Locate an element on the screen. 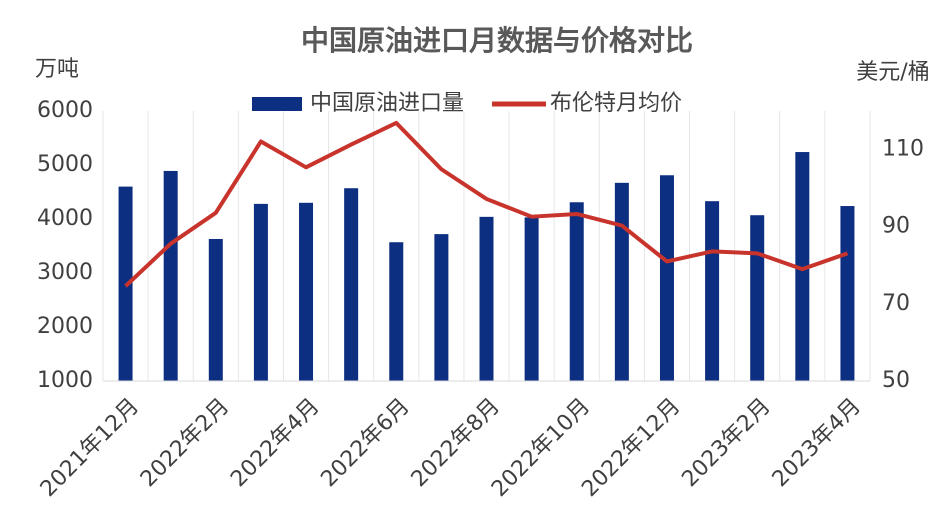 This screenshot has width=946, height=526. x-tick-label: 2023年2月 is located at coordinates (726, 443).